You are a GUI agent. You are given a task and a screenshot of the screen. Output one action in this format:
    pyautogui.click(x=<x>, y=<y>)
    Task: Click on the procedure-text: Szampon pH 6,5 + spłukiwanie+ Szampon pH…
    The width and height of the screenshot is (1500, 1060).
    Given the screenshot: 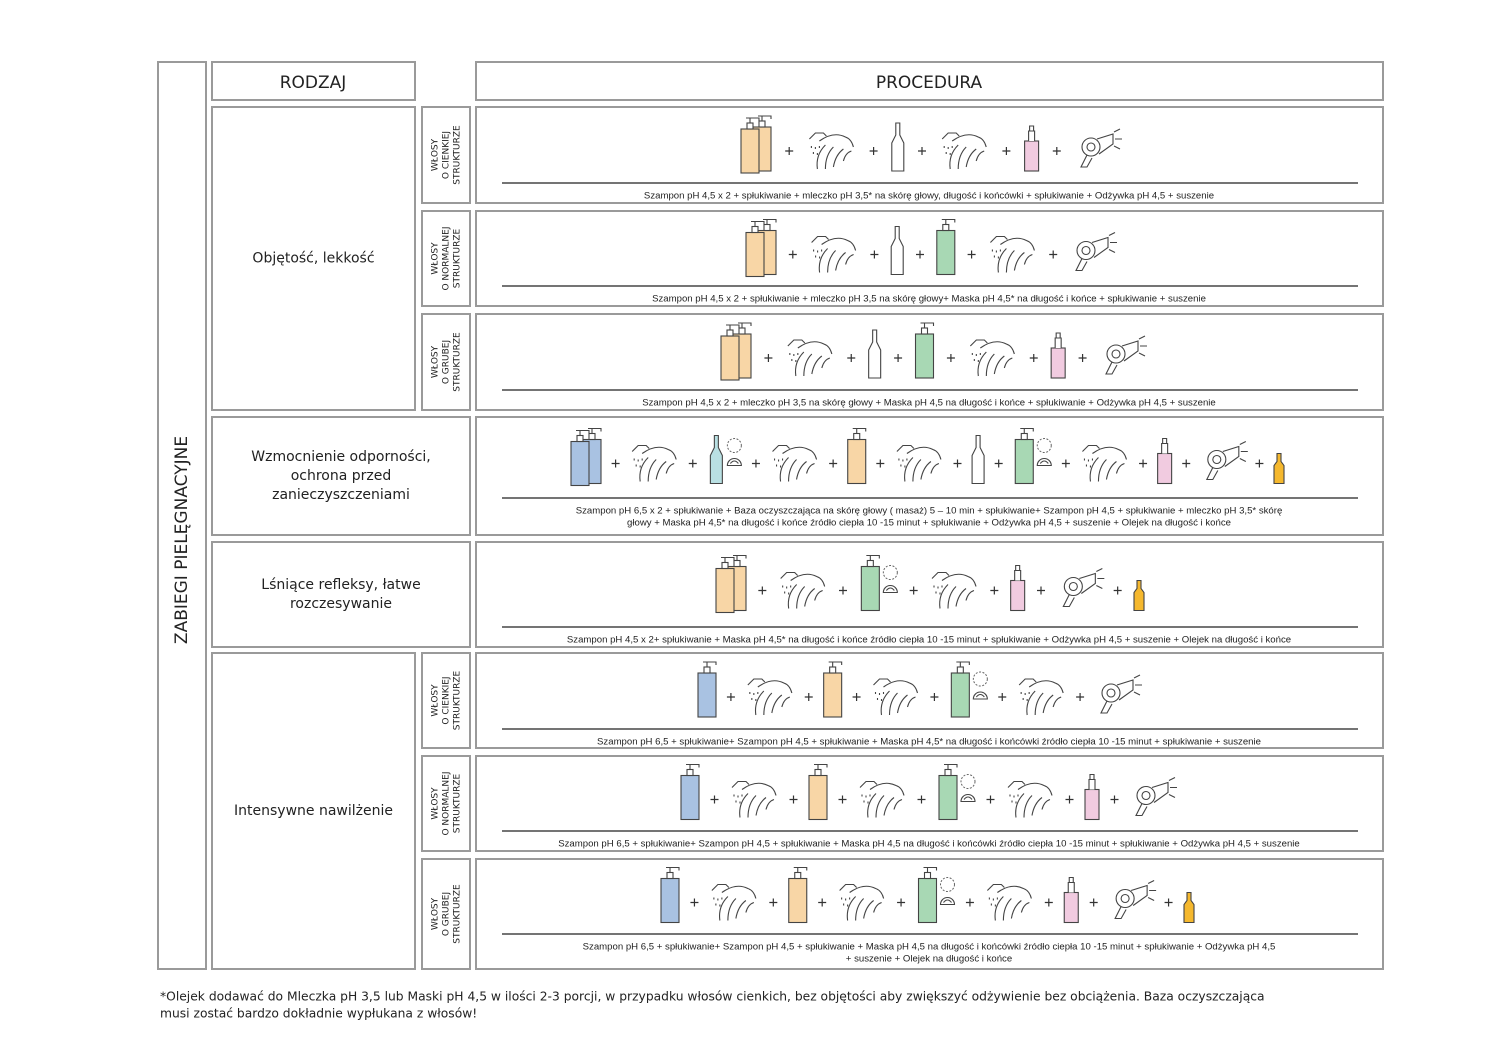 What is the action you would take?
    pyautogui.click(x=929, y=947)
    